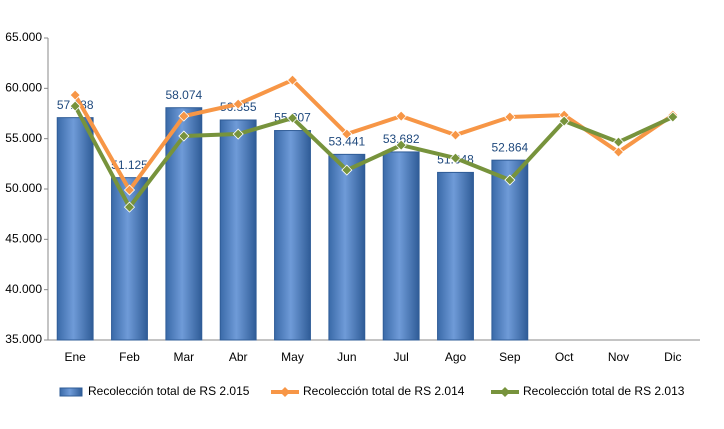 The height and width of the screenshot is (429, 724). What do you see at coordinates (23, 88) in the screenshot?
I see `y-tick-label: 60.000` at bounding box center [23, 88].